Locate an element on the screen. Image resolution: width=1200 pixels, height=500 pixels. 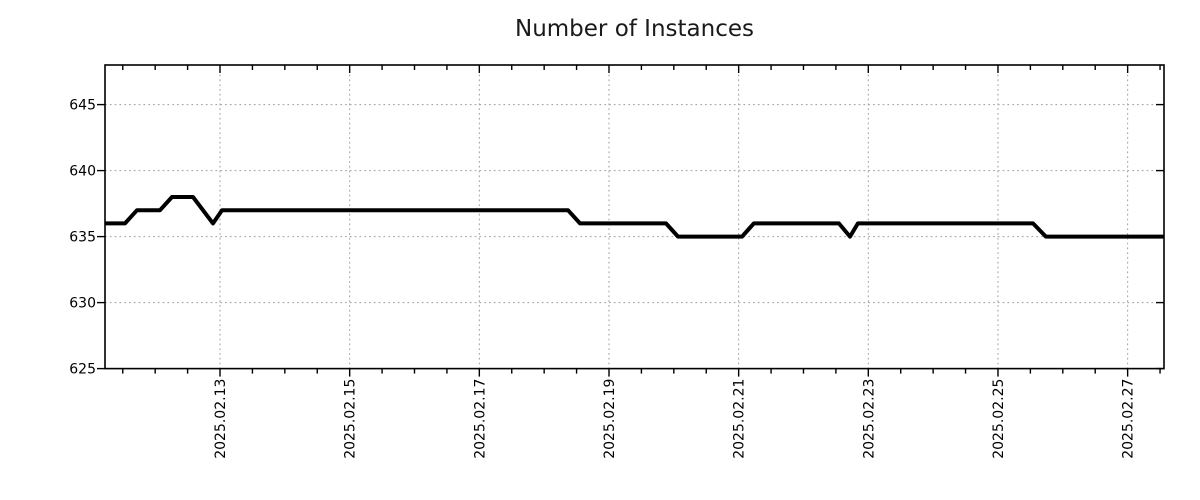
x-tick-label: 2025.02.13 is located at coordinates (221, 419).